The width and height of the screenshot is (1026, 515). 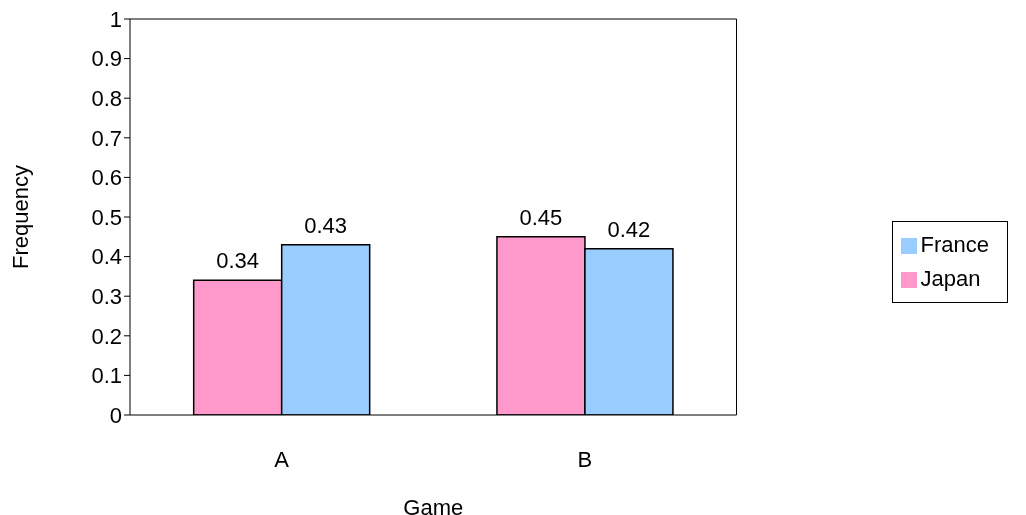 What do you see at coordinates (433, 505) in the screenshot?
I see `x-axis-title: Game` at bounding box center [433, 505].